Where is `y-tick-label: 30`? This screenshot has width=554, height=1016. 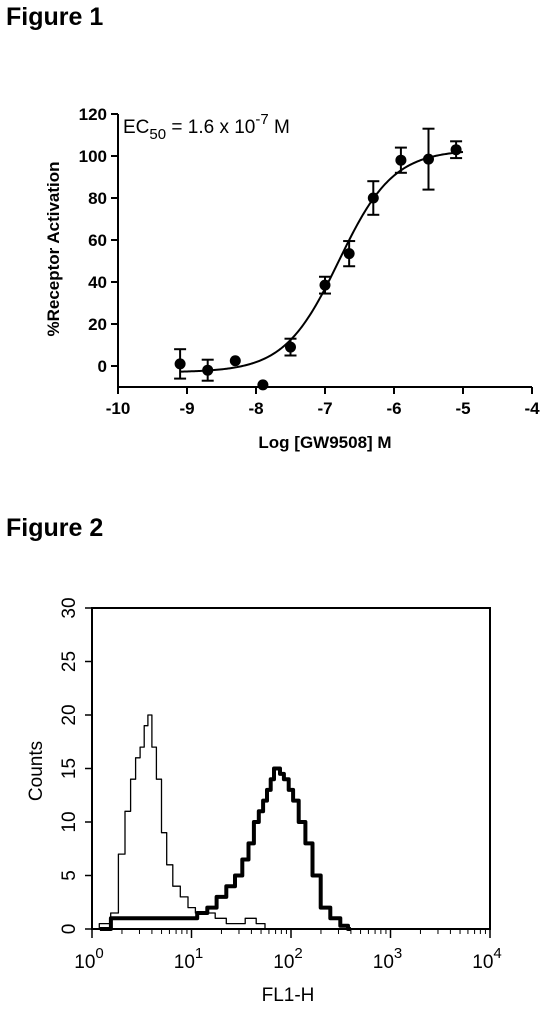 y-tick-label: 30 is located at coordinates (69, 607).